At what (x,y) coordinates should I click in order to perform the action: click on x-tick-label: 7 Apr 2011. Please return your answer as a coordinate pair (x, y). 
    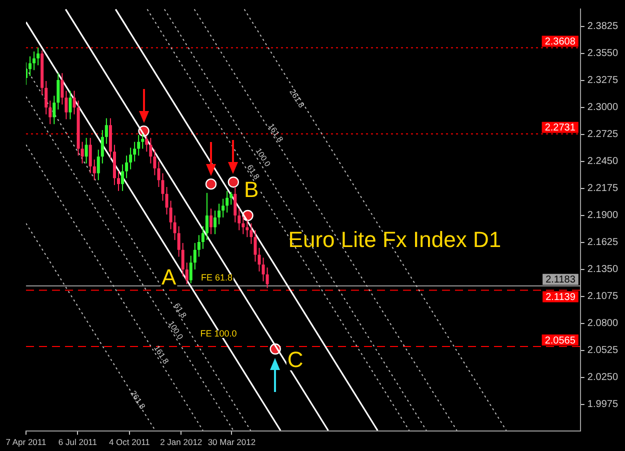
    Looking at the image, I should click on (26, 442).